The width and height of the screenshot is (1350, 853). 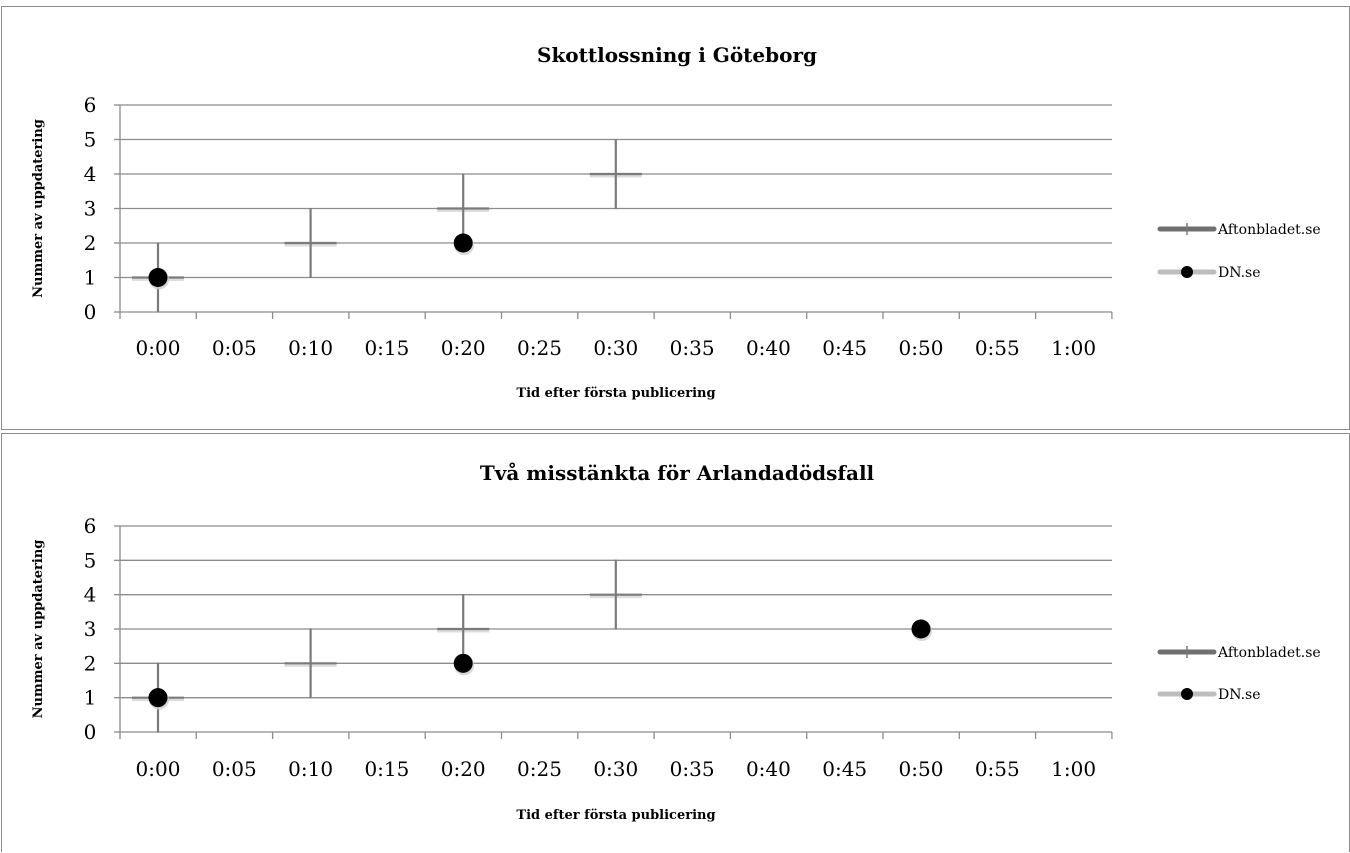 I want to click on chart-title: Två misstänkta för Arlandadödsfall, so click(x=677, y=473).